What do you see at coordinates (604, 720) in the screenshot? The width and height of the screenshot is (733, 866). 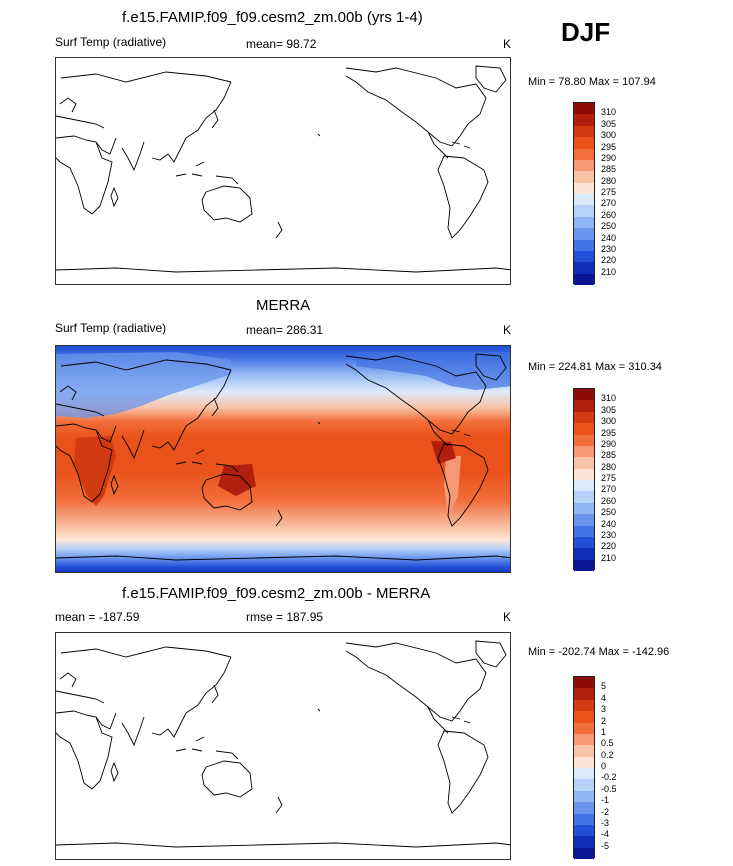 I see `panel-3-colorbar-tick-label: 2` at bounding box center [604, 720].